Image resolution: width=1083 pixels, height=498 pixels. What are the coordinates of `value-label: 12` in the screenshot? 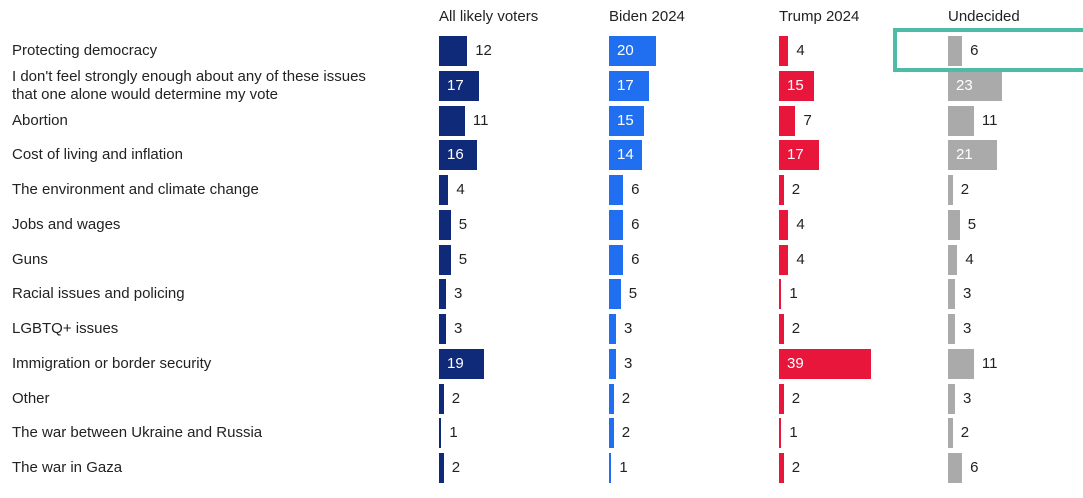 It's located at (483, 50).